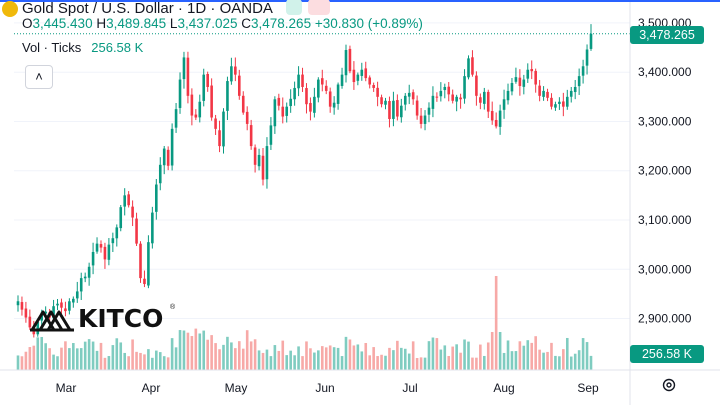 This screenshot has width=720, height=405. Describe the element at coordinates (669, 387) in the screenshot. I see `gear-icon` at that location.